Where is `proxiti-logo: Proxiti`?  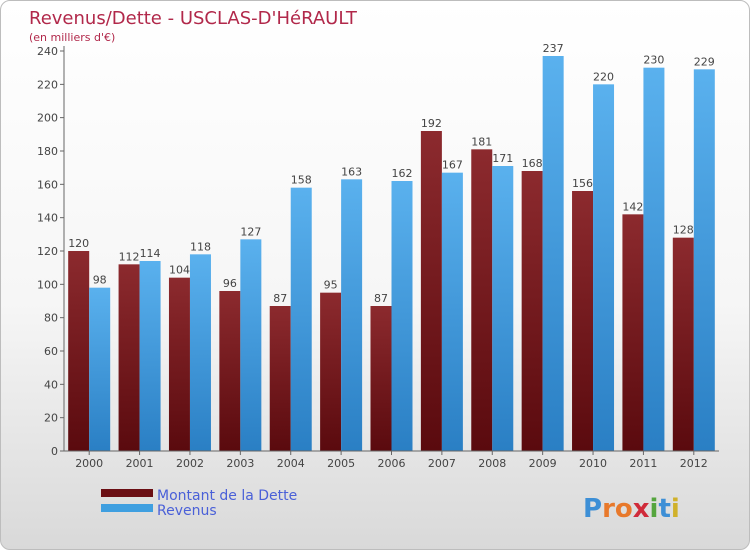 proxiti-logo: Proxiti is located at coordinates (631, 509).